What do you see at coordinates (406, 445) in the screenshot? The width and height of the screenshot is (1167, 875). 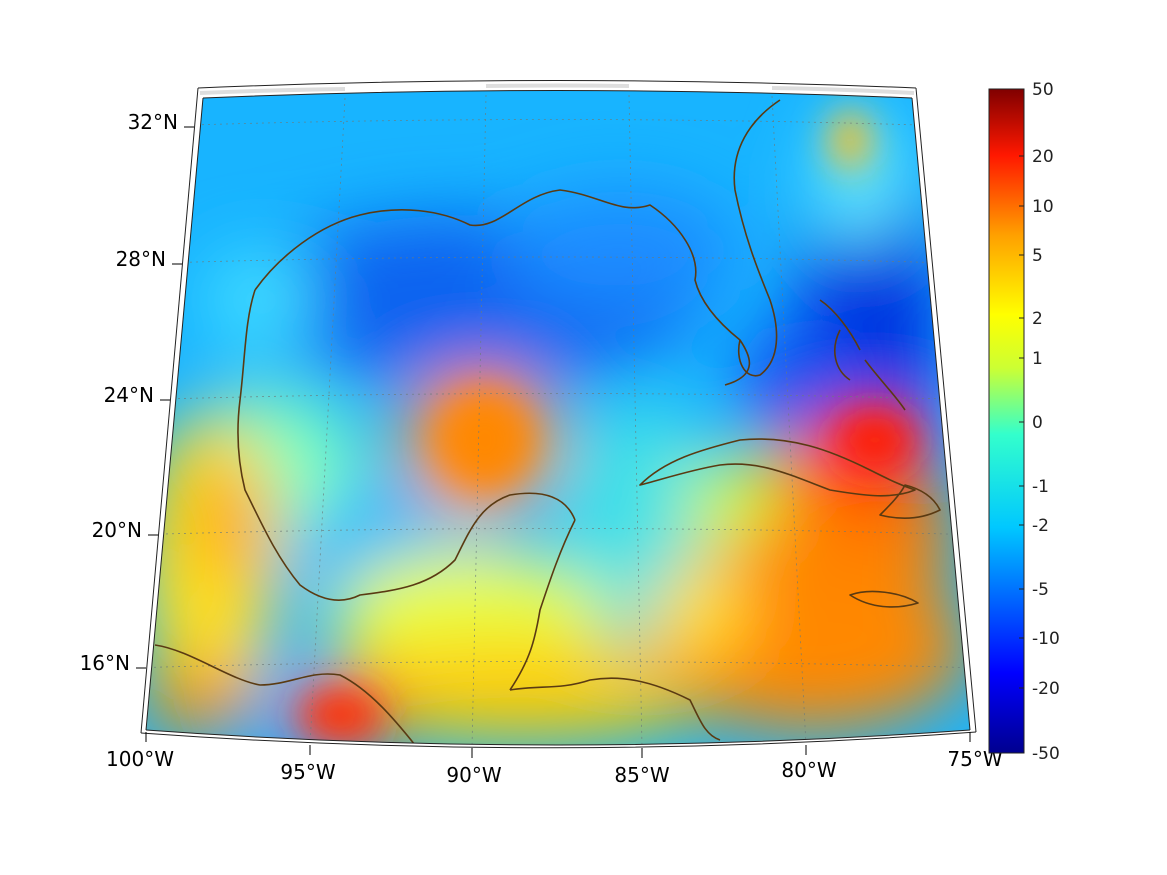 I see `mexico-coastline` at bounding box center [406, 445].